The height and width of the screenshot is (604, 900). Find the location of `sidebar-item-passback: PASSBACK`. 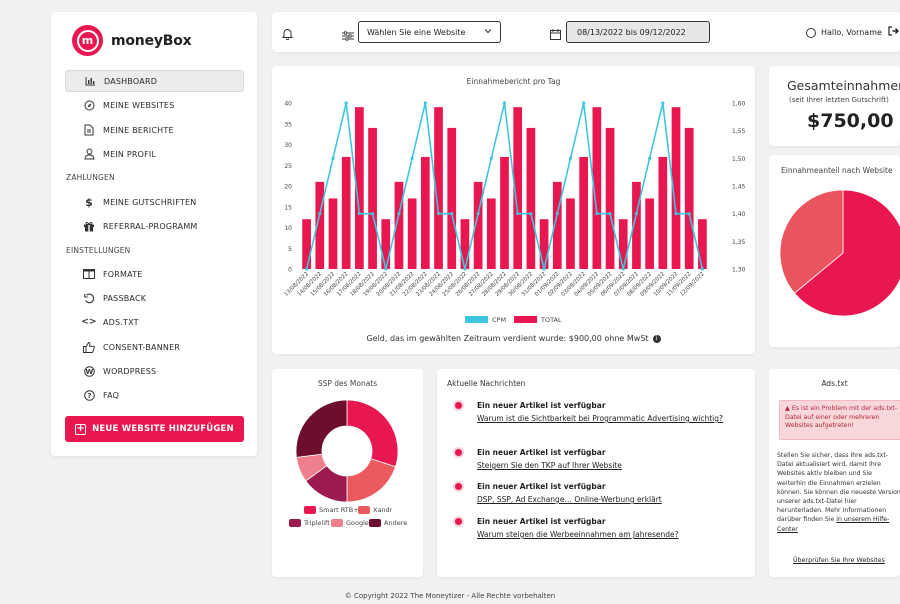

sidebar-item-passback: PASSBACK is located at coordinates (154, 298).